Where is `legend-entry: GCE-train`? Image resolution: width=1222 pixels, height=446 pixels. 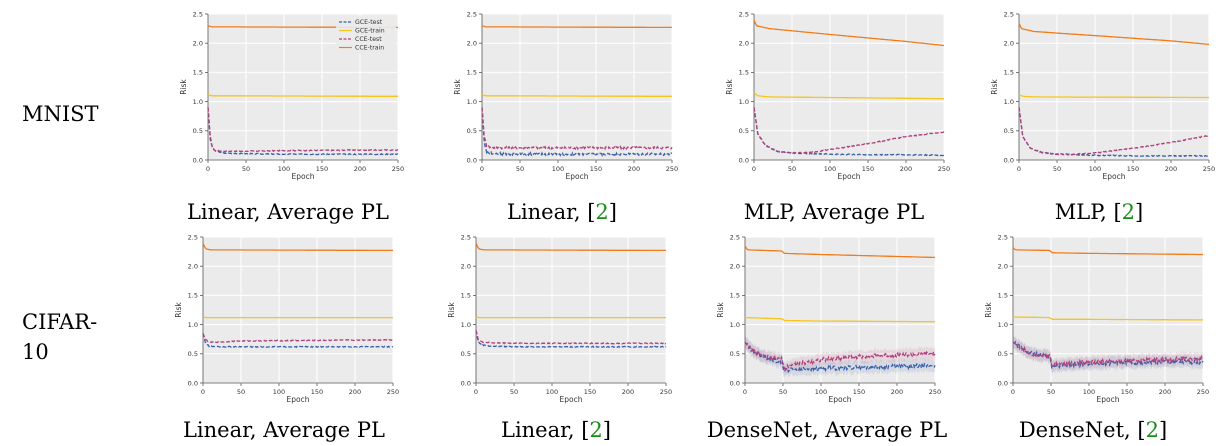
legend-entry: GCE-train is located at coordinates (370, 31).